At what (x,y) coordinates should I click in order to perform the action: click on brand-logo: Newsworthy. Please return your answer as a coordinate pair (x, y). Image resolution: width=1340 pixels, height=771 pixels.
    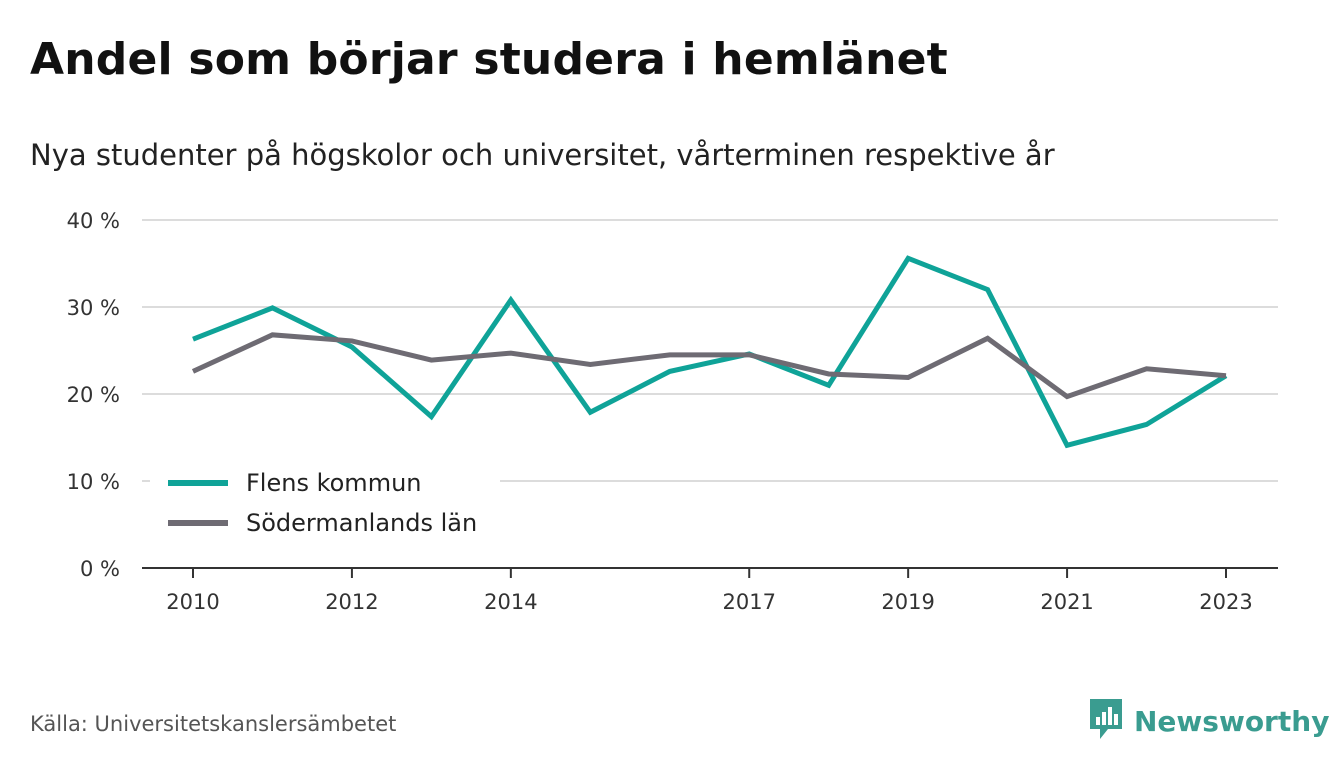
    Looking at the image, I should click on (1208, 721).